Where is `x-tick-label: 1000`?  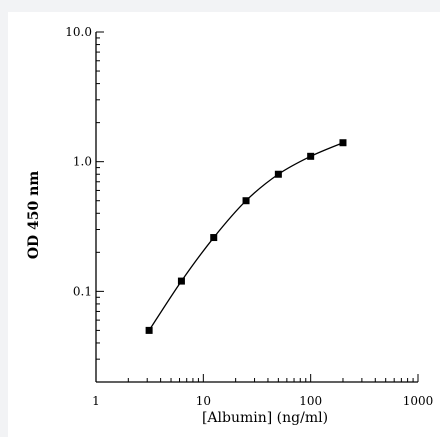
x-tick-label: 1000 is located at coordinates (418, 401).